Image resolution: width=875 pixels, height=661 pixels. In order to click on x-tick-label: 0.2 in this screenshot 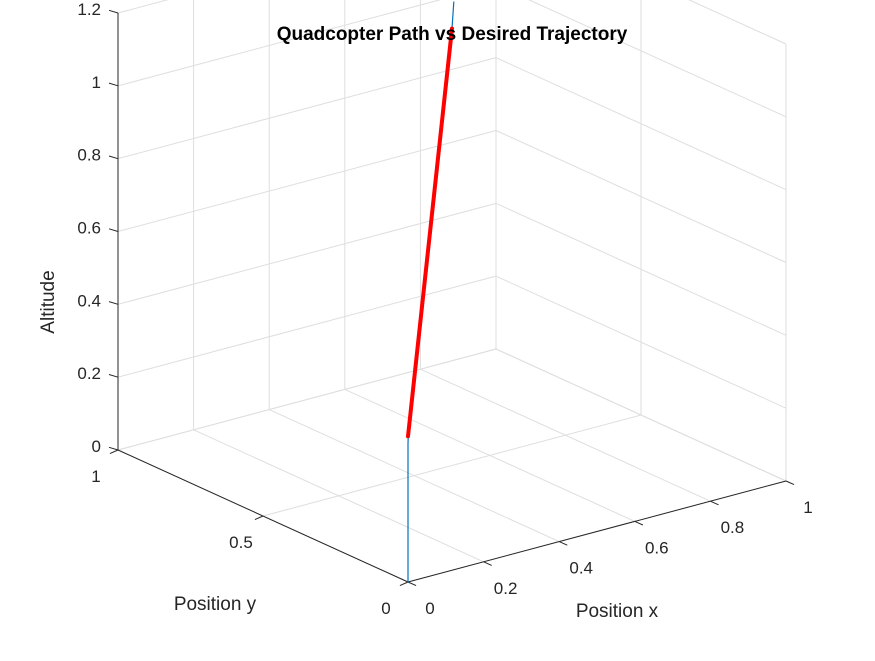, I will do `click(506, 588)`.